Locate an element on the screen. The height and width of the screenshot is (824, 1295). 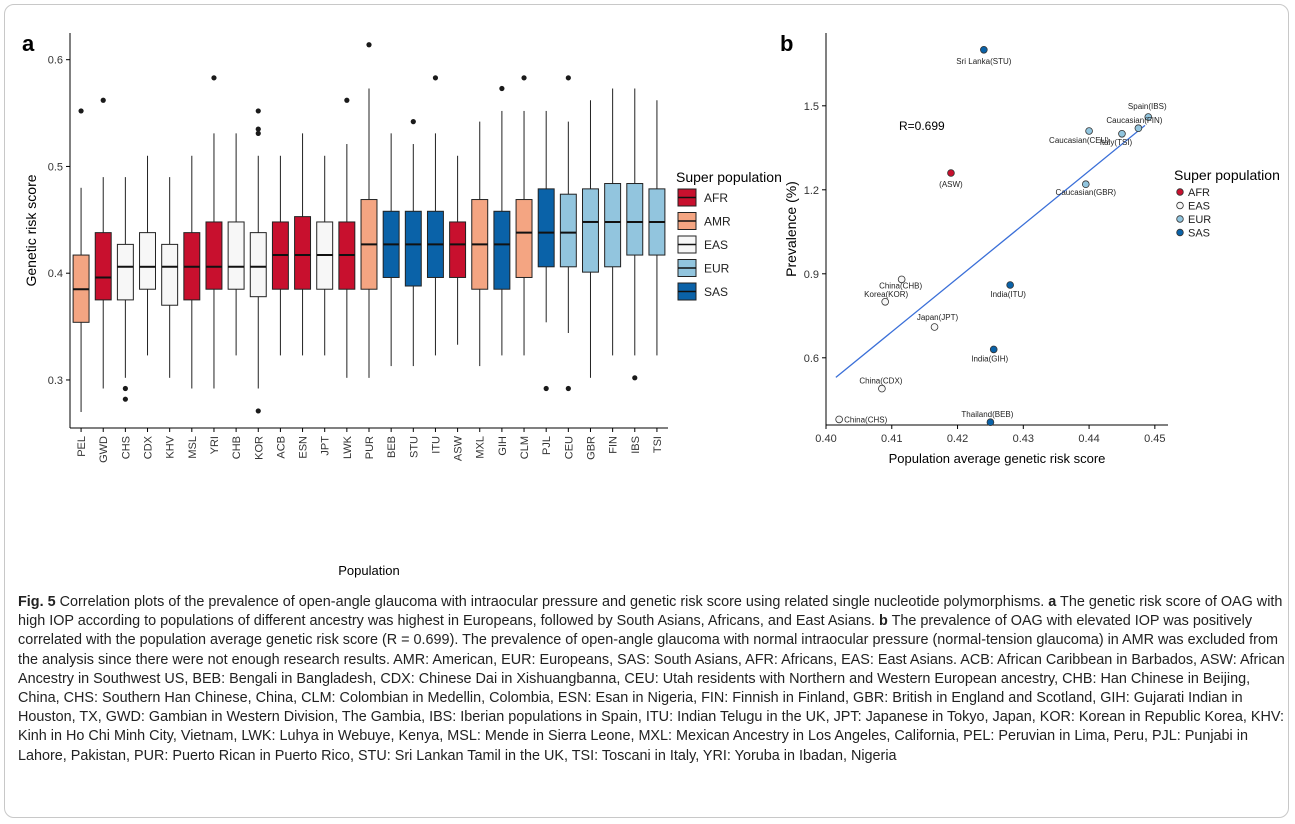
panel-a-x-tick-label: GBR is located at coordinates (591, 448).